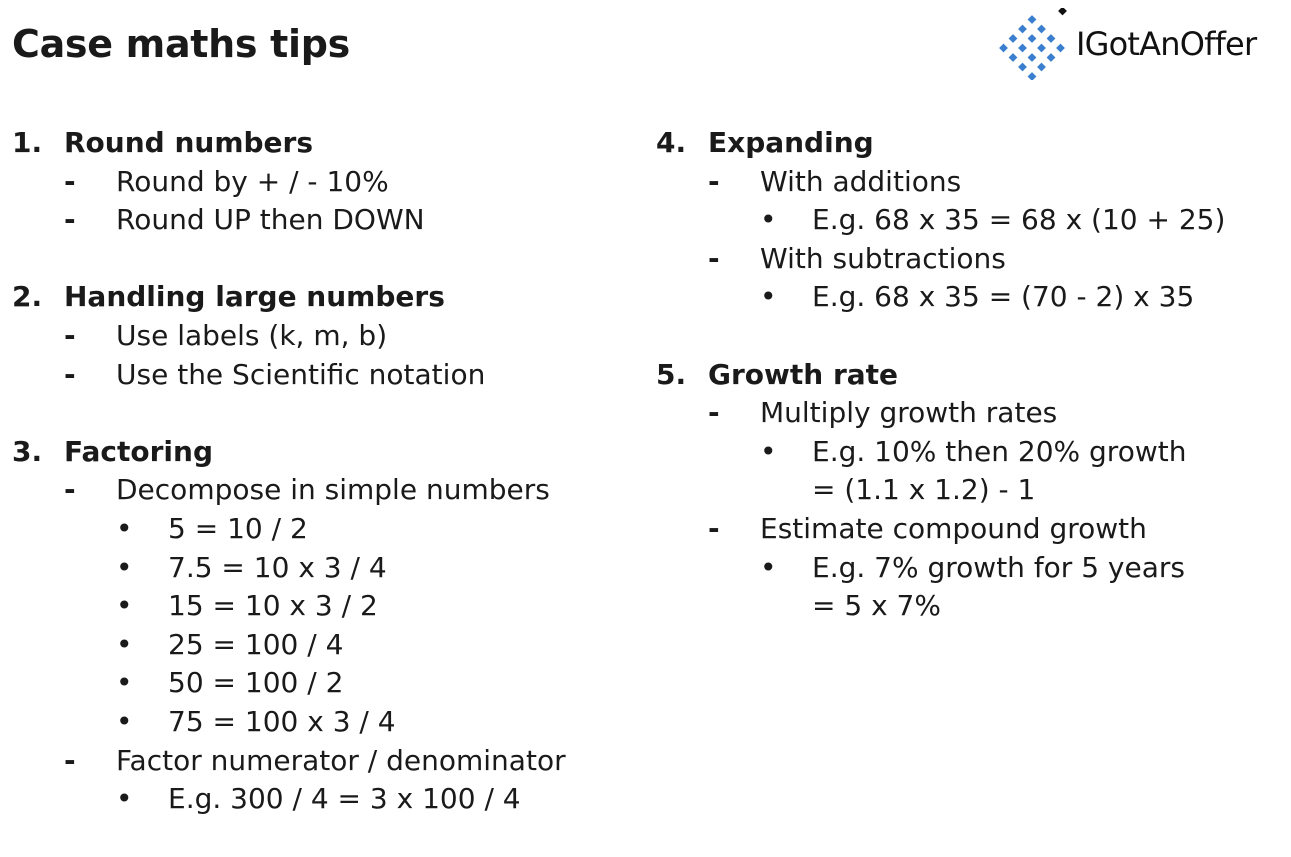 This screenshot has height=857, width=1291. I want to click on sub-list-item-continuation: = (1.1 x 1.2) - 1, so click(924, 490).